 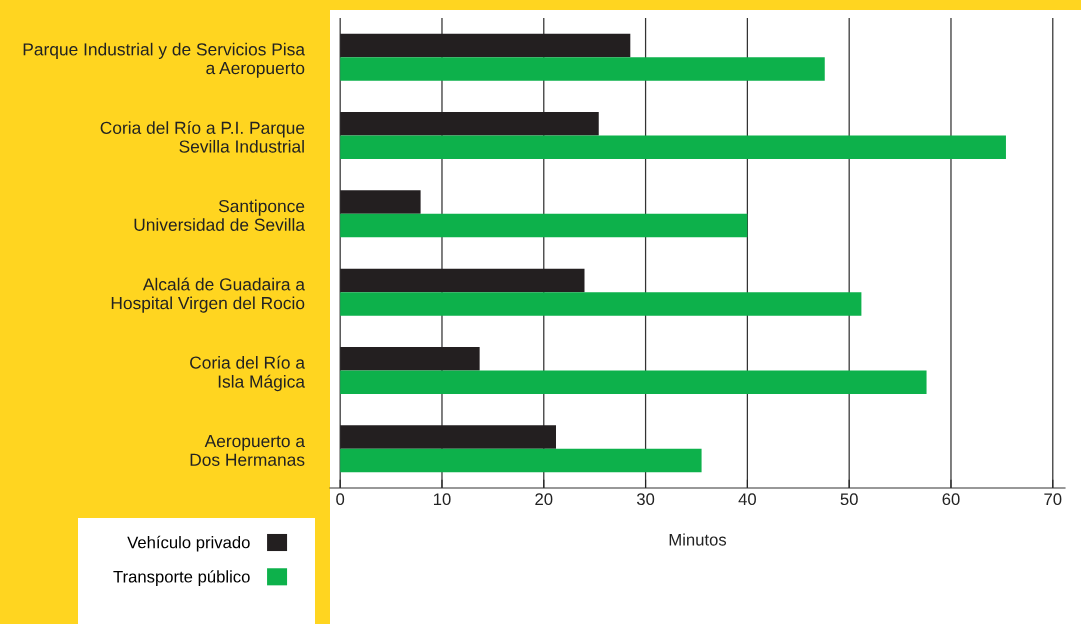 I want to click on legend-label: Vehículo privado, so click(x=188, y=543).